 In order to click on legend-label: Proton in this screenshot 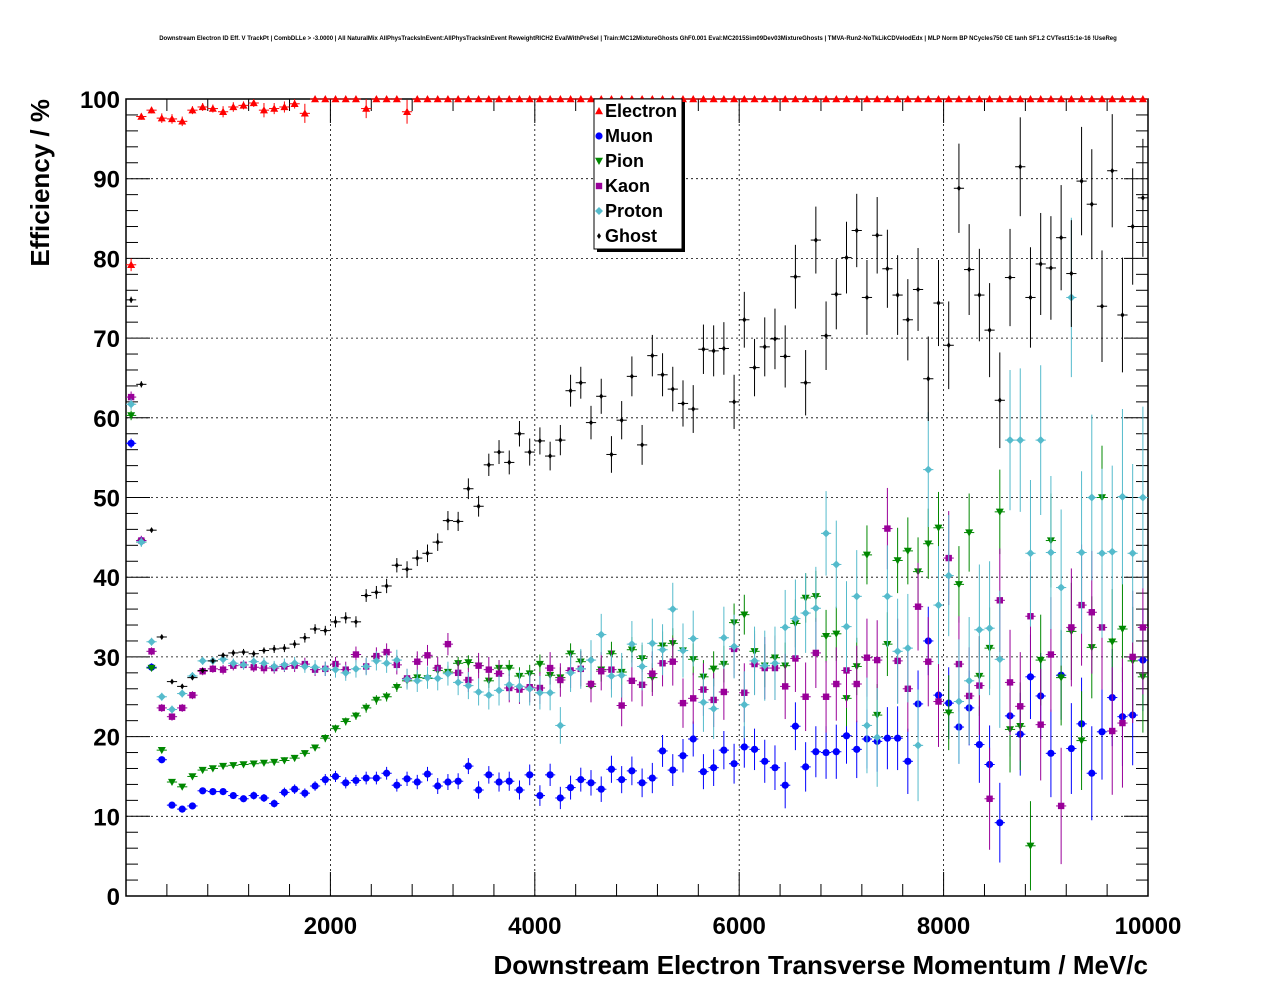, I will do `click(634, 211)`.